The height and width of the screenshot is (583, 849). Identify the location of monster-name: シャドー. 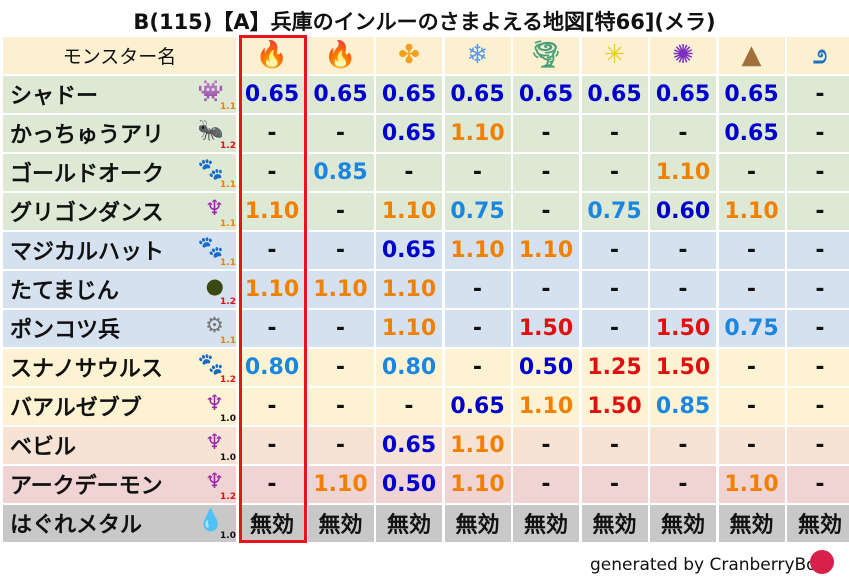
(54, 97).